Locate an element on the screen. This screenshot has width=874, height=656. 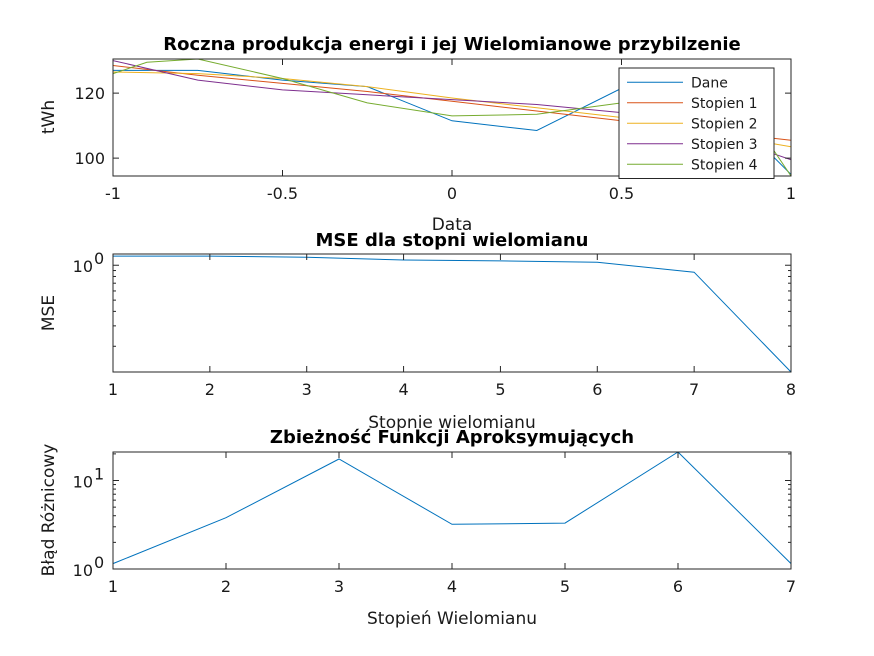
x-tick-label: 0 is located at coordinates (452, 193).